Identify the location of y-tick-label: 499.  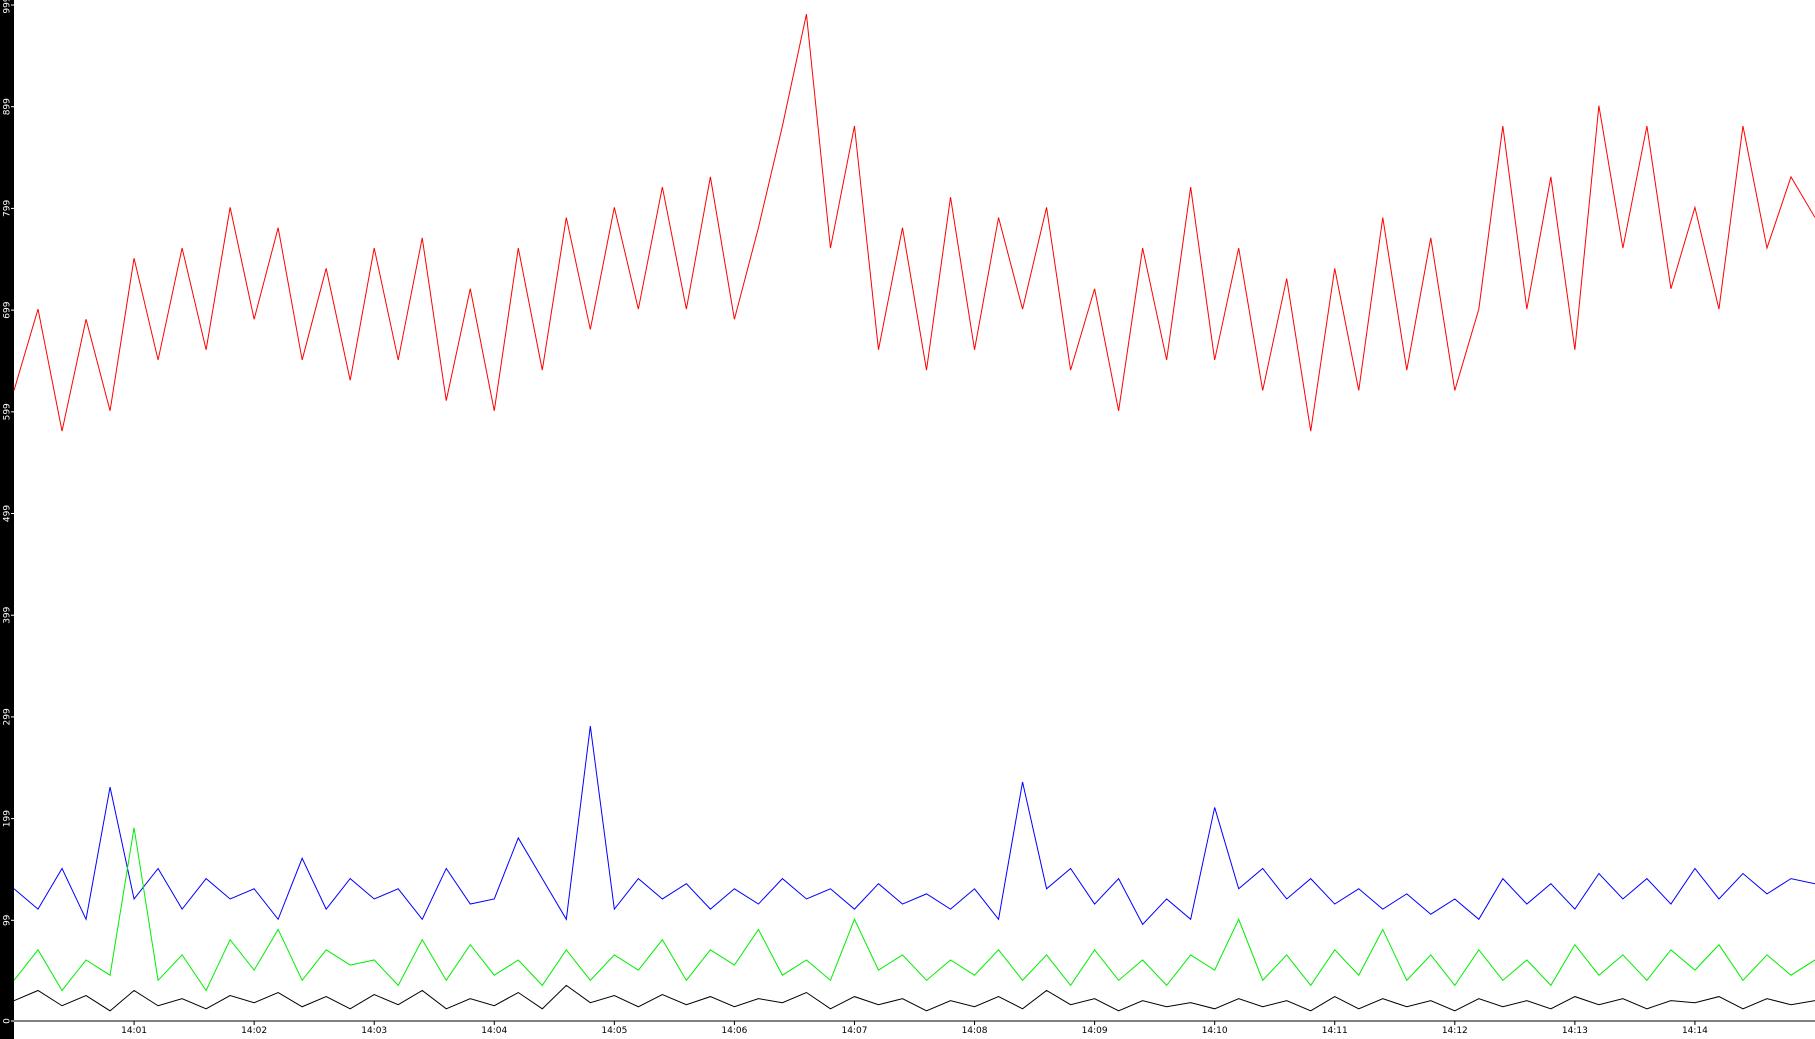
(8, 513).